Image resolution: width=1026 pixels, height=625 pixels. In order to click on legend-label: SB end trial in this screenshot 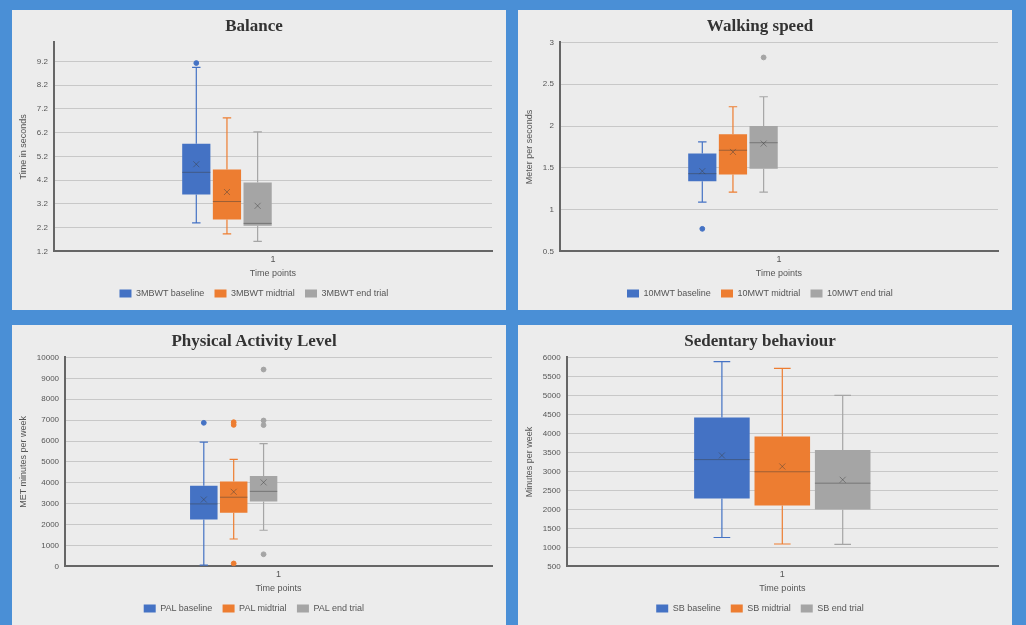, I will do `click(840, 607)`.